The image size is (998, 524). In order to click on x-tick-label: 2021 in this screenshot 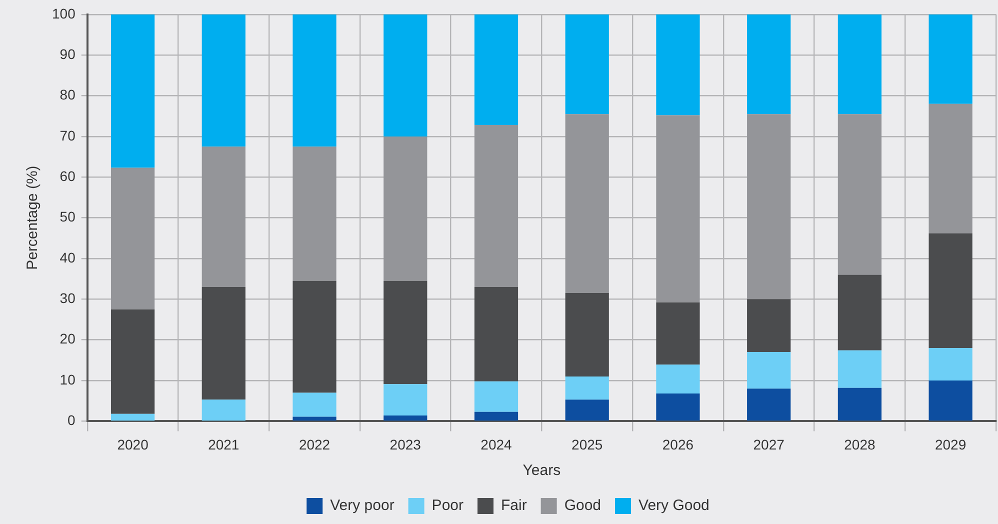, I will do `click(224, 444)`.